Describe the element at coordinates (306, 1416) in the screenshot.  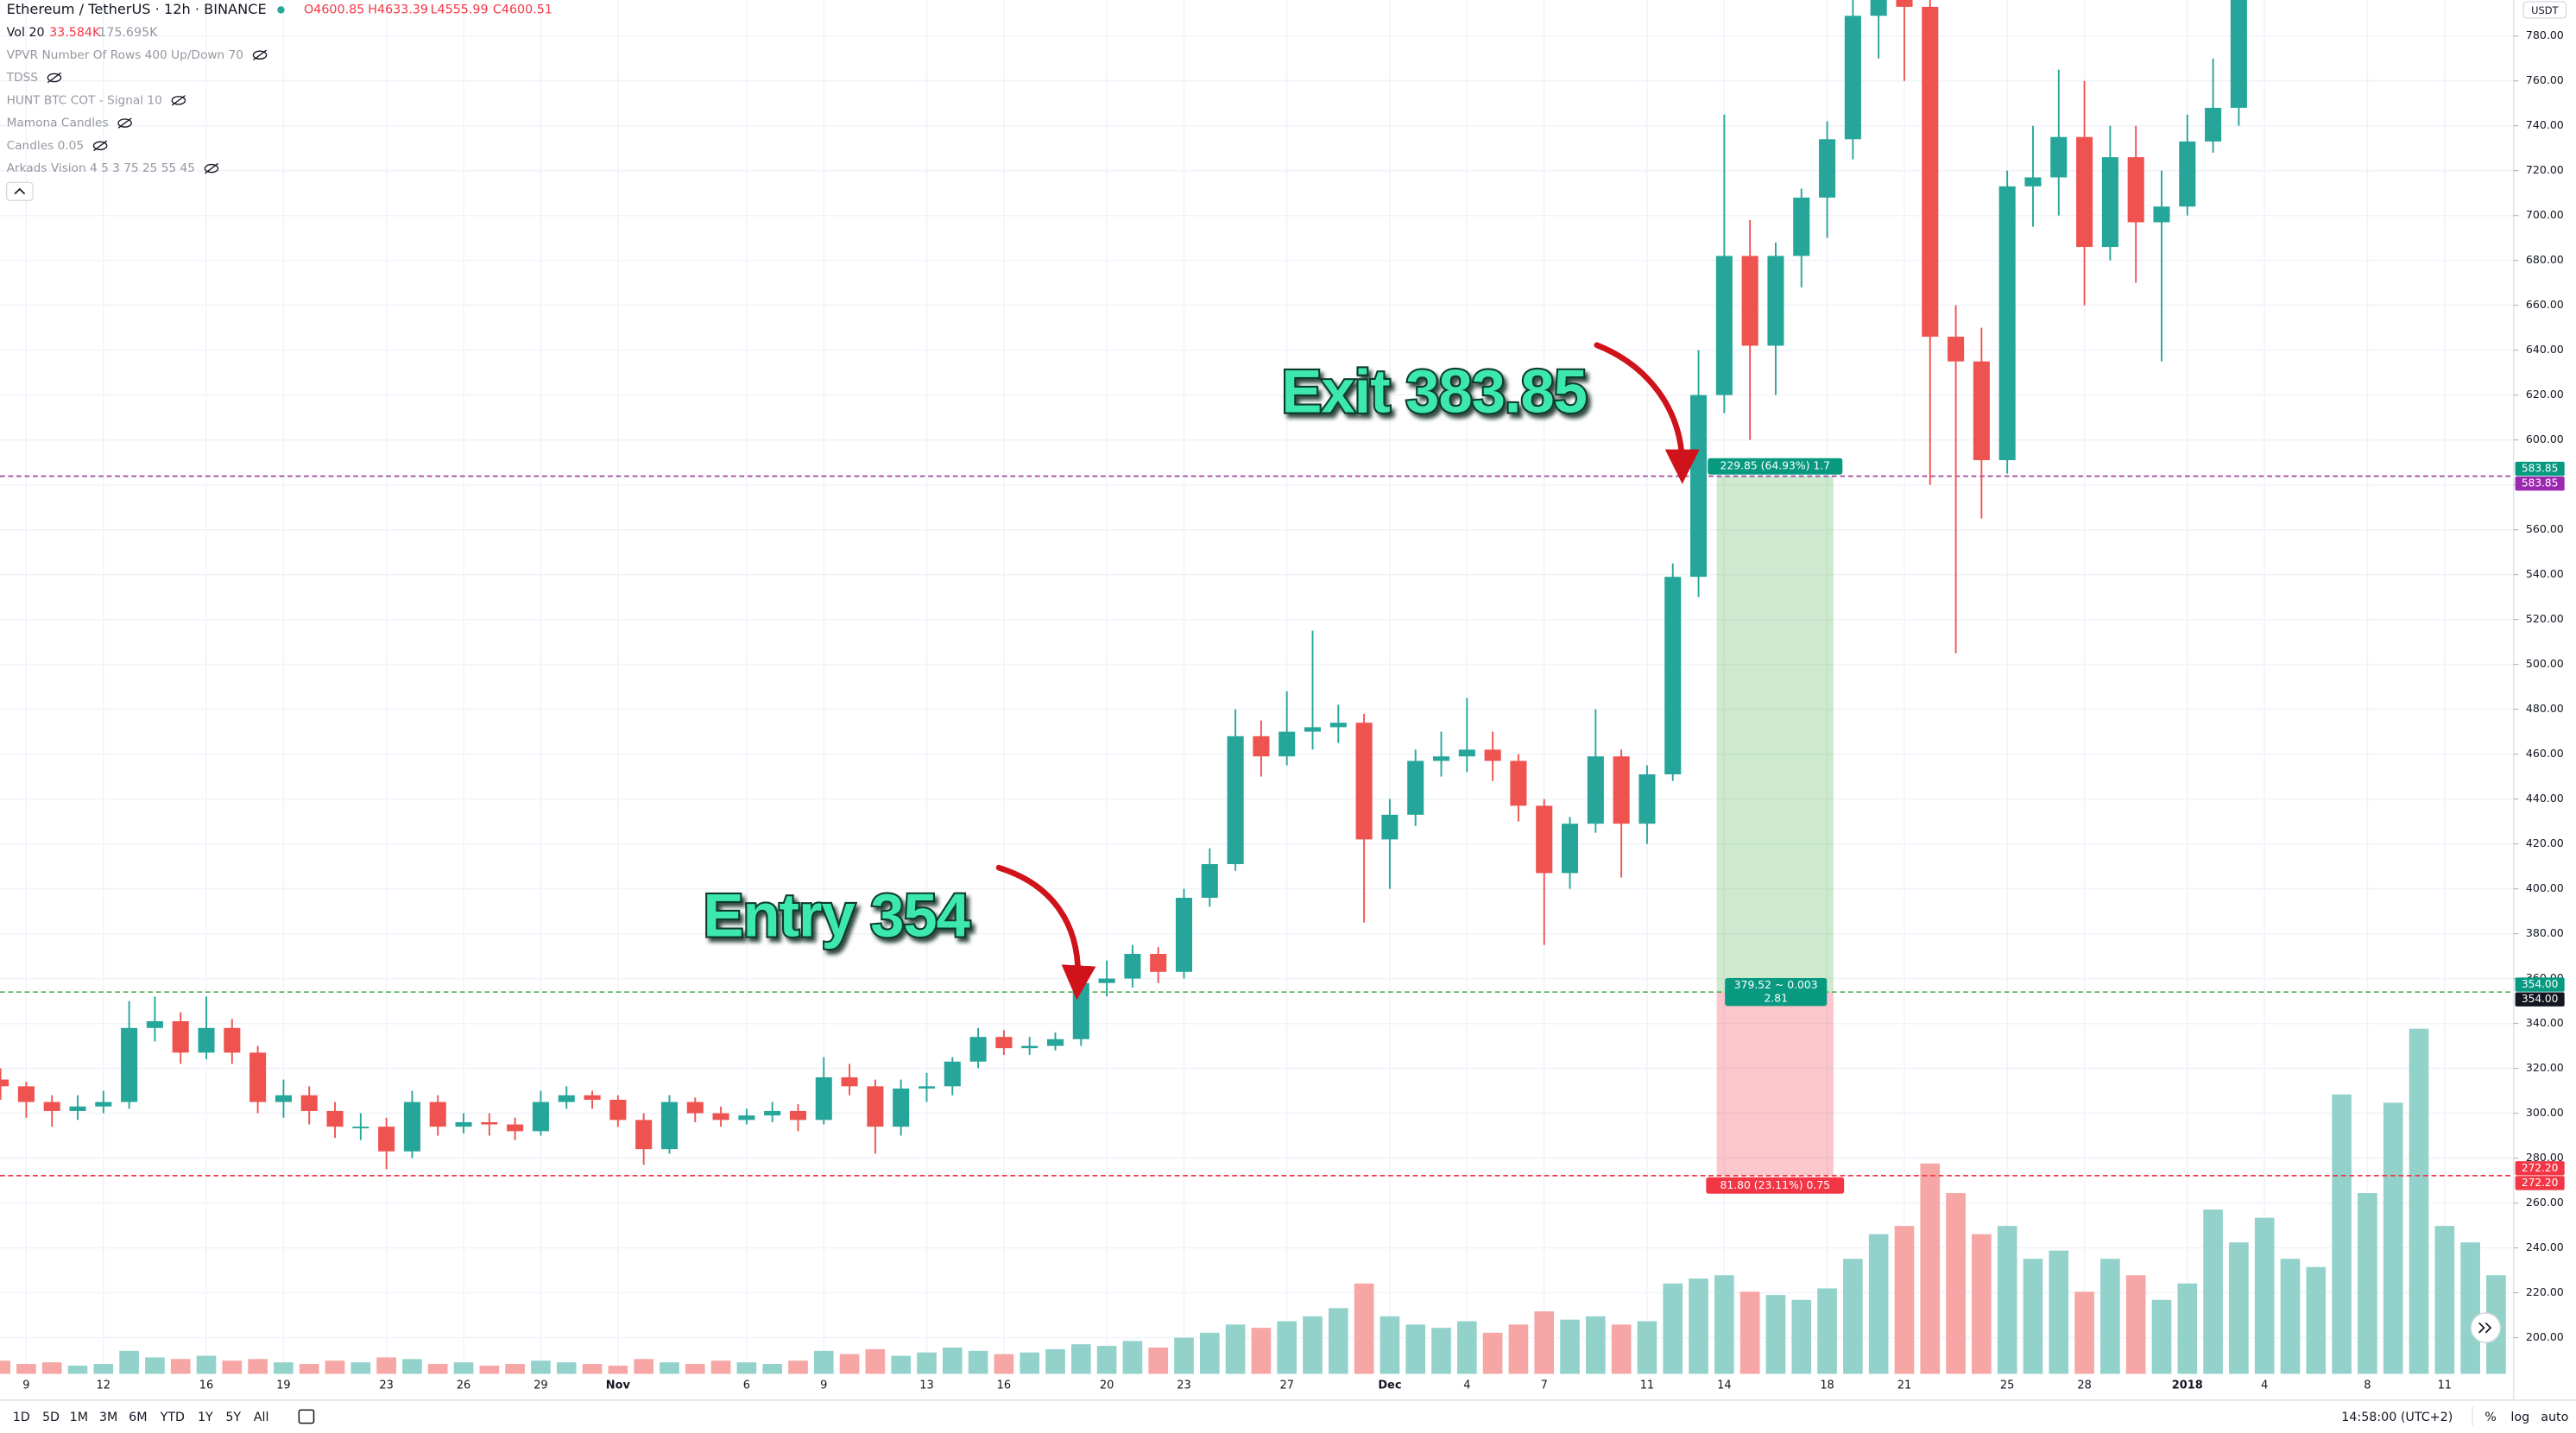
I see `date-range-icon` at that location.